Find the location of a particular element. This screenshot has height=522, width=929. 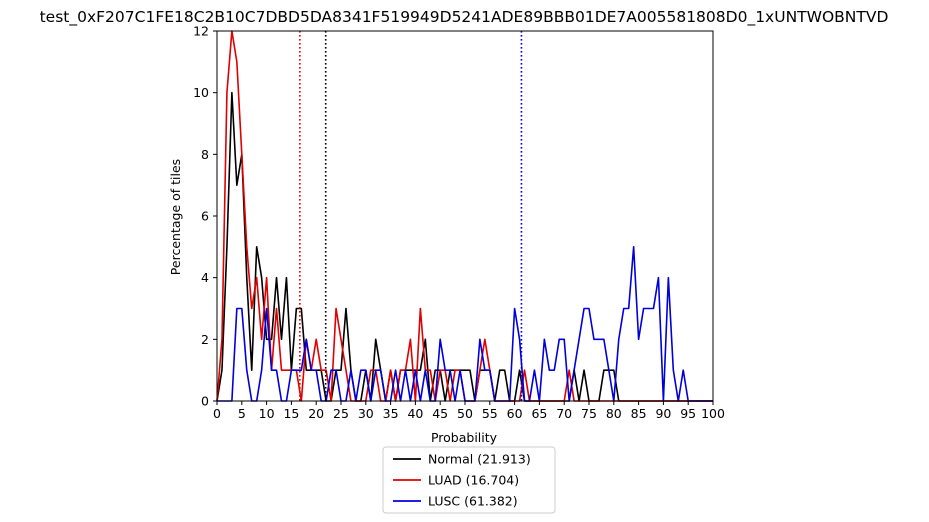

y-tick-label: 10 is located at coordinates (201, 92).